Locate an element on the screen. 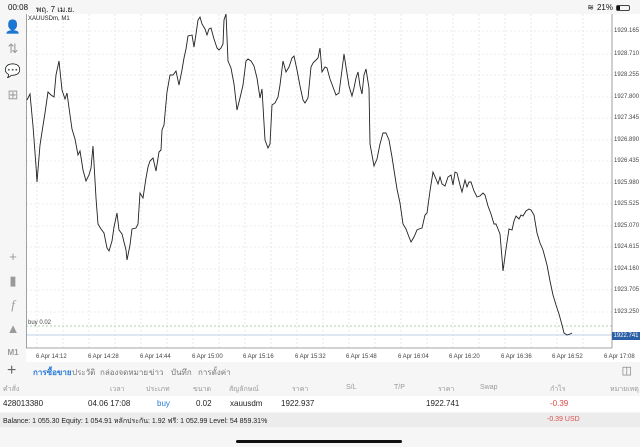 The height and width of the screenshot is (447, 640). price-level: 1924.615 is located at coordinates (627, 247).